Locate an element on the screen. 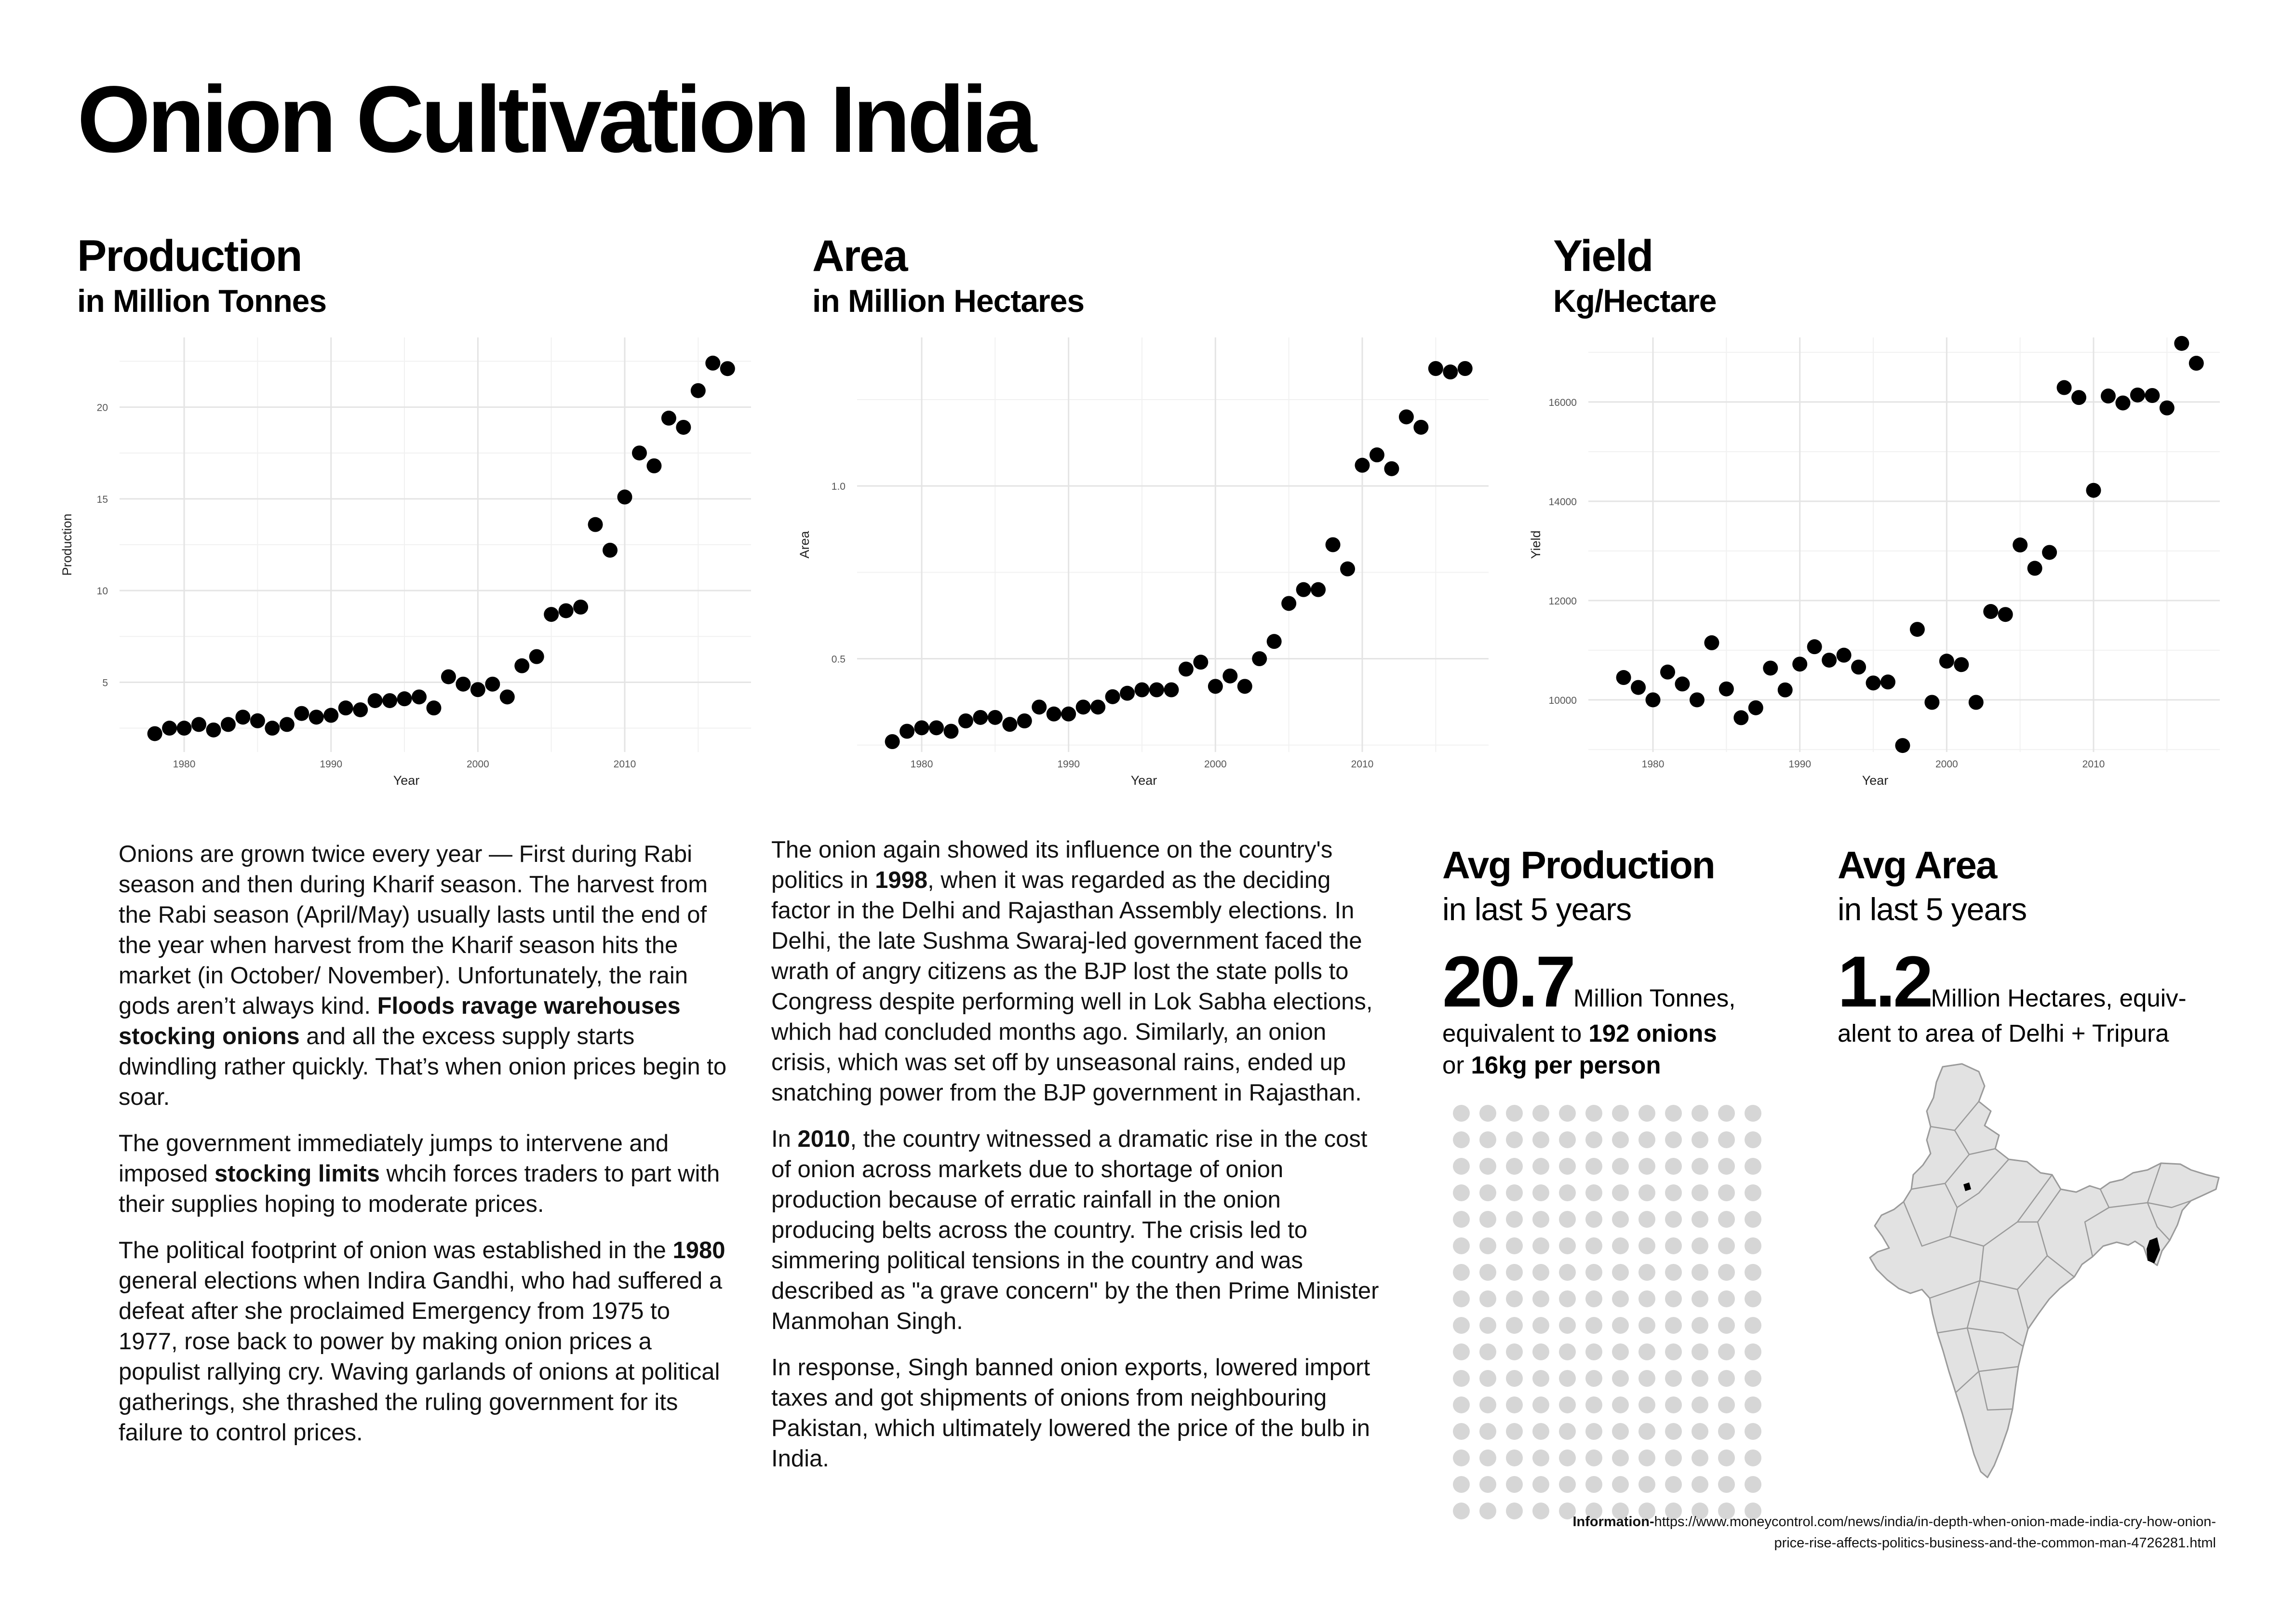 This screenshot has height=1624, width=2296. y-tick-label: 10 is located at coordinates (102, 591).